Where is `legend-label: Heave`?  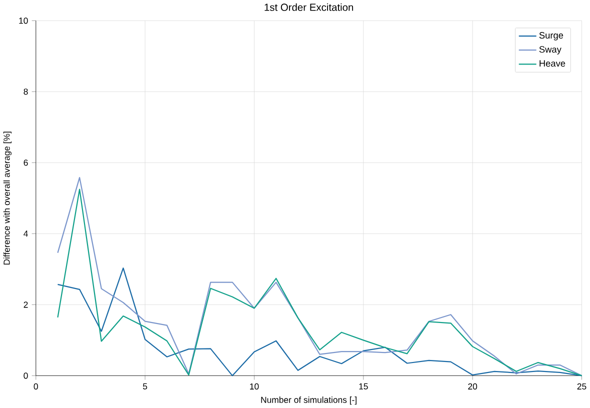 legend-label: Heave is located at coordinates (553, 63).